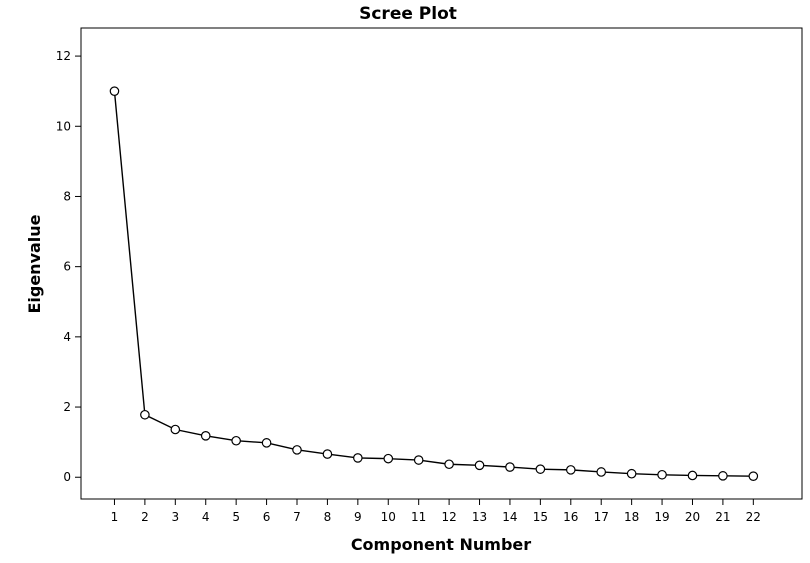 Image resolution: width=810 pixels, height=563 pixels. I want to click on y-tick-label: 8, so click(67, 196).